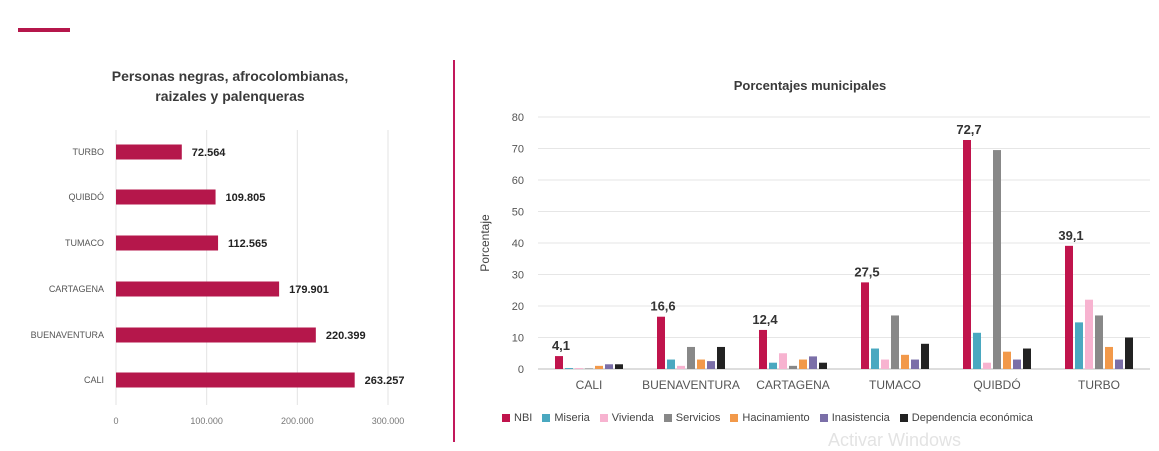 The width and height of the screenshot is (1159, 451). What do you see at coordinates (485, 243) in the screenshot?
I see `y-axis-title: Porcentaje` at bounding box center [485, 243].